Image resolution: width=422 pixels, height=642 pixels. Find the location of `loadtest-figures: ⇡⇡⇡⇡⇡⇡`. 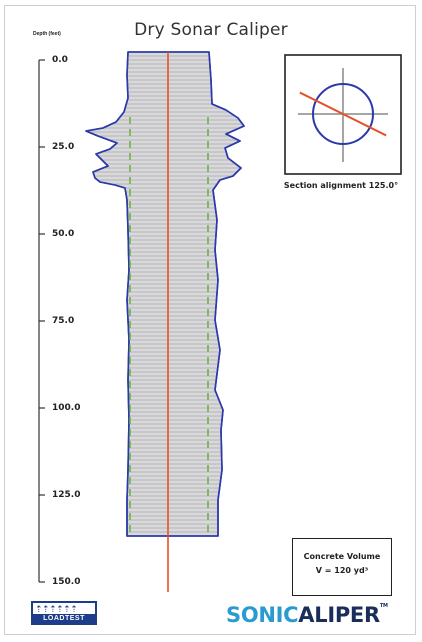

loadtest-figures: ⇡⇡⇡⇡⇡⇡ is located at coordinates (56, 609).